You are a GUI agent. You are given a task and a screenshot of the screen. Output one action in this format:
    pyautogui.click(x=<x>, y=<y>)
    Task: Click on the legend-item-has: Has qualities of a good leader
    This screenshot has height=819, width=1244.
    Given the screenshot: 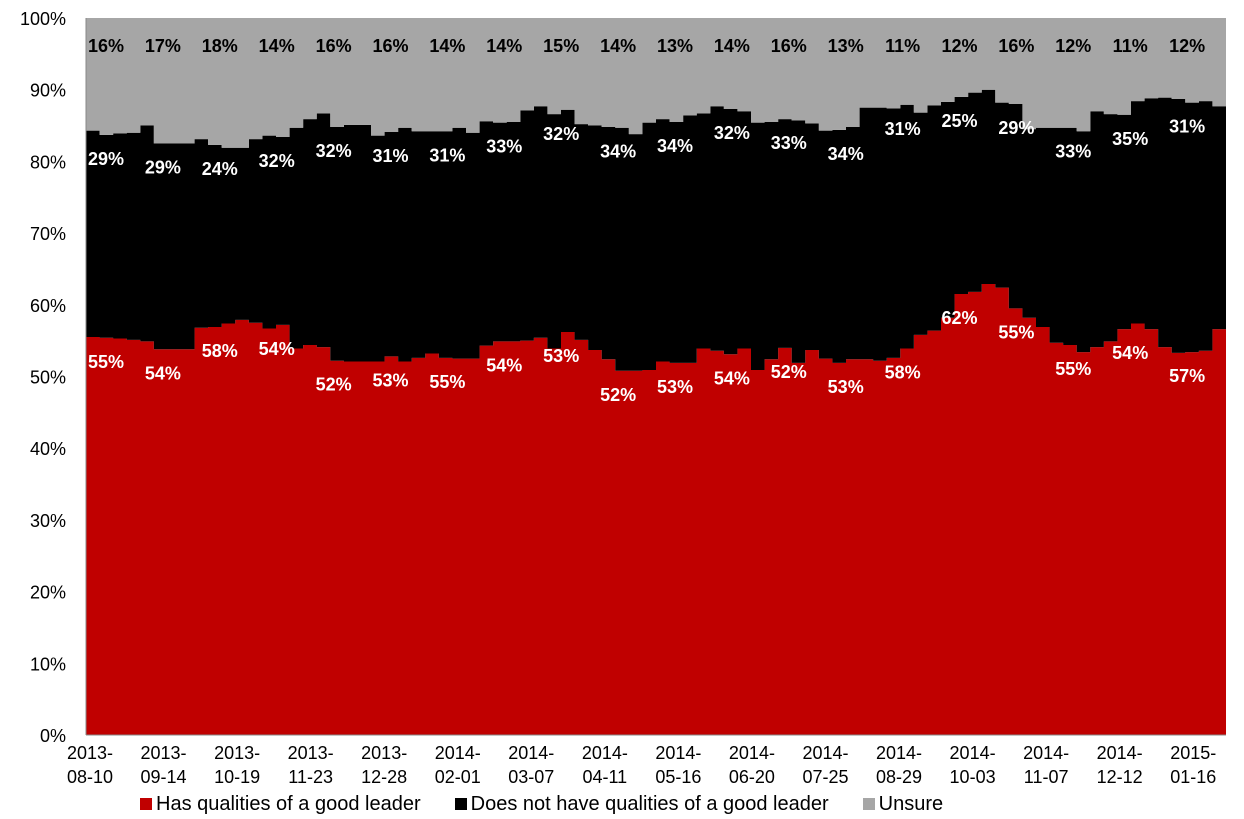 What is the action you would take?
    pyautogui.click(x=280, y=804)
    